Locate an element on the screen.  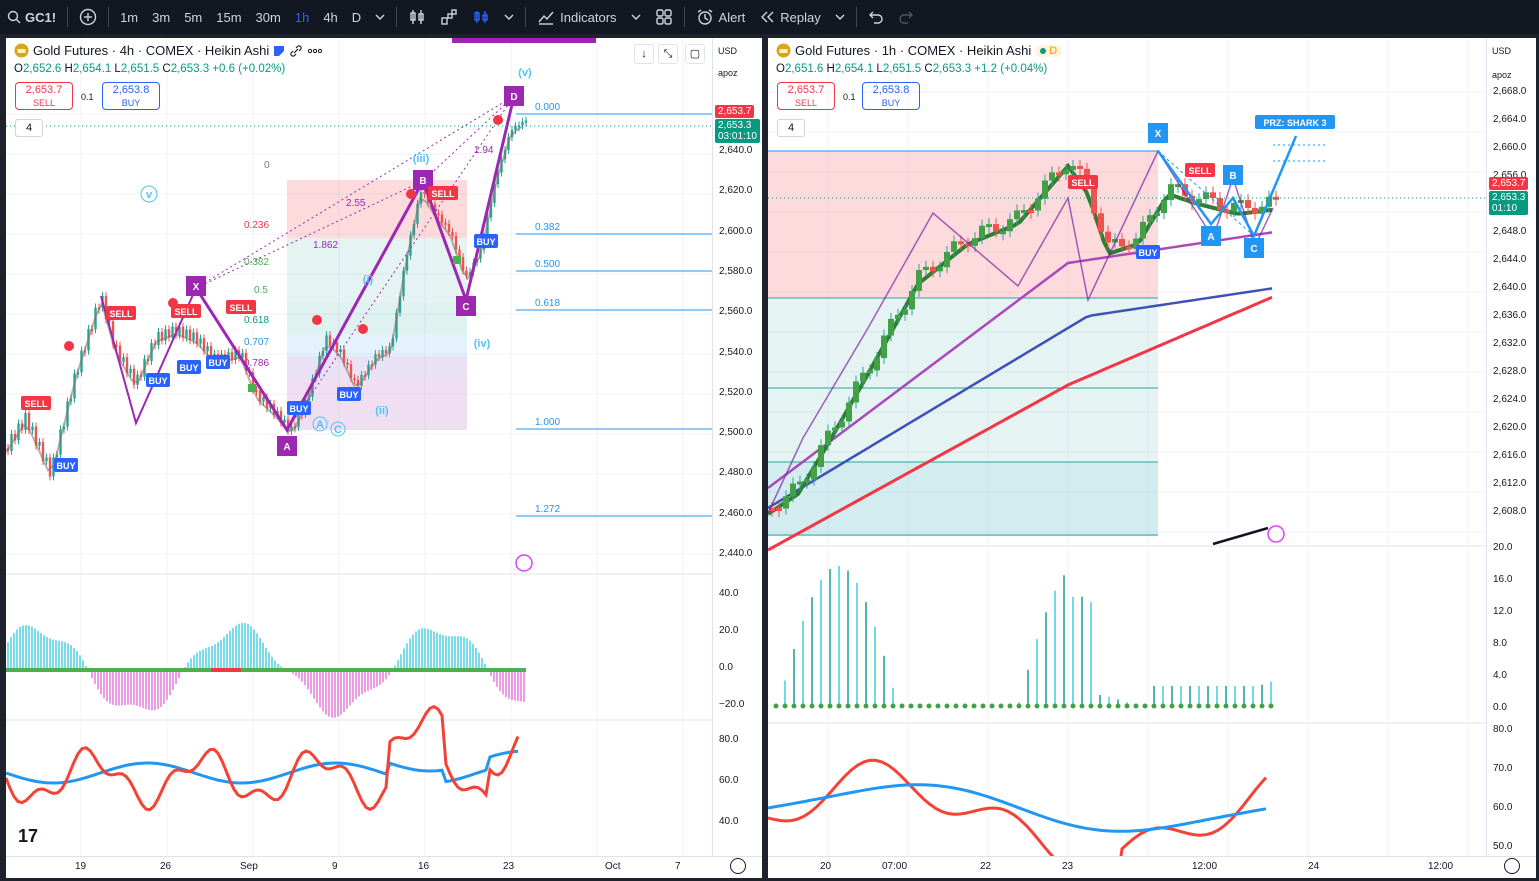
left-sell-button: 2,653.7 SELL is located at coordinates (44, 96).